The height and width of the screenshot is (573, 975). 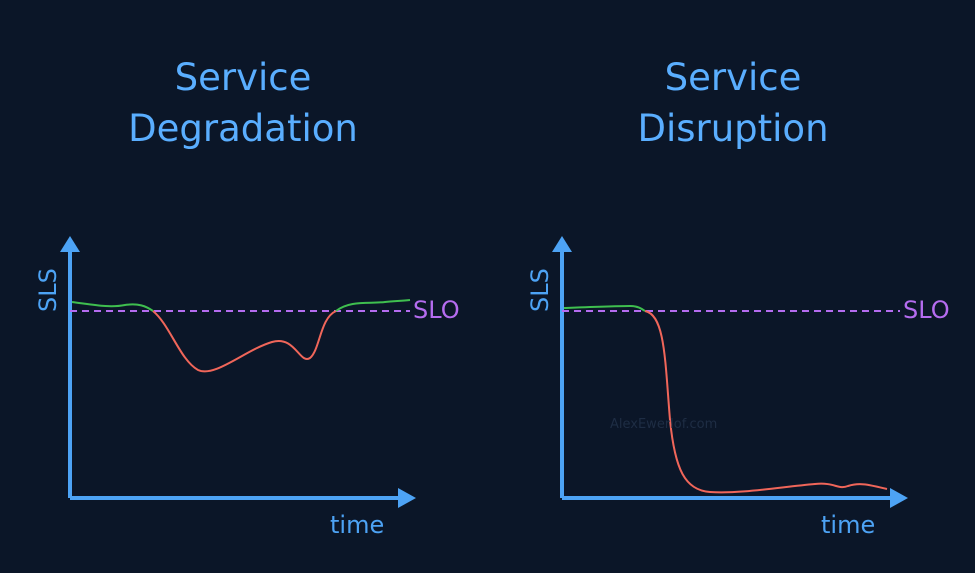 What do you see at coordinates (732, 128) in the screenshot?
I see `panel-title: Disruption` at bounding box center [732, 128].